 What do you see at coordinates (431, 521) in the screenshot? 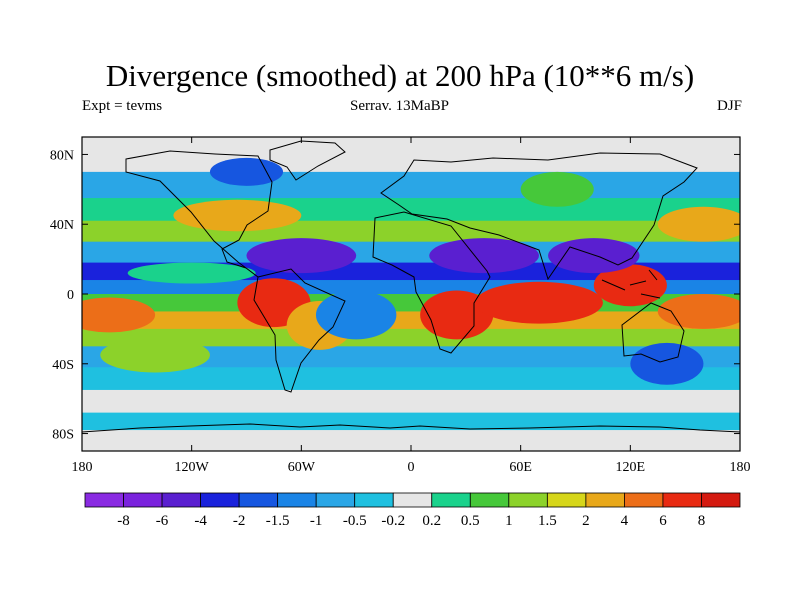
I see `colorbar-label: 0.2` at bounding box center [431, 521].